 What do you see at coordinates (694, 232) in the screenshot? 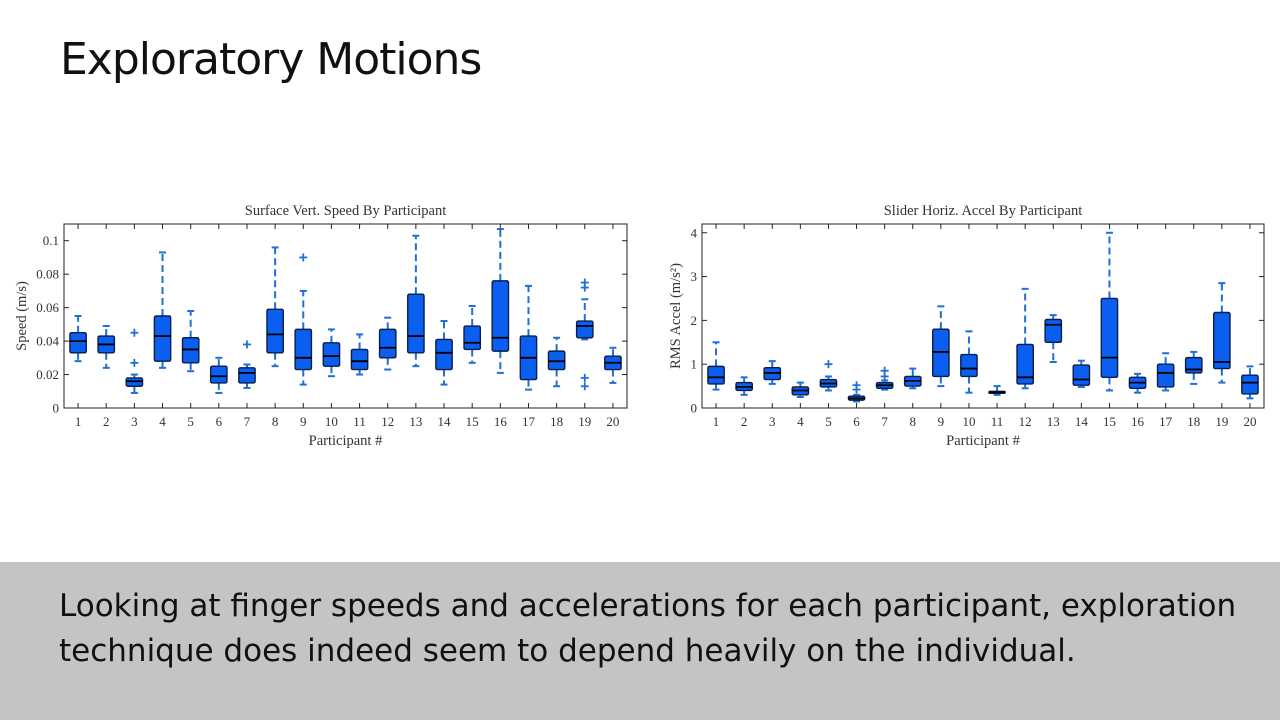
I see `y-tick-label: 4` at bounding box center [694, 232].